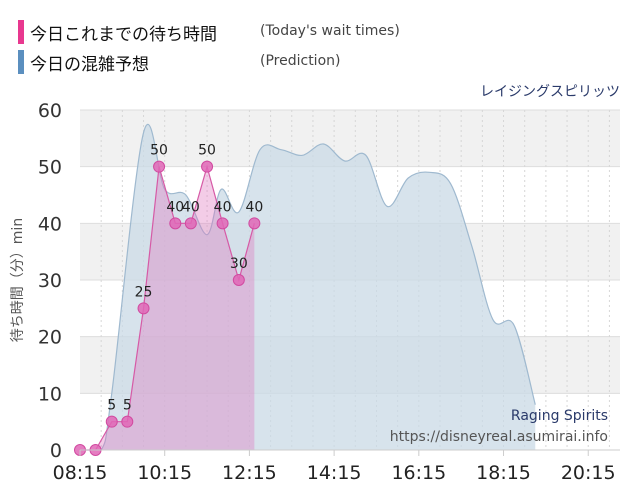  Describe the element at coordinates (21, 32) in the screenshot. I see `legend-swatch-today` at that location.